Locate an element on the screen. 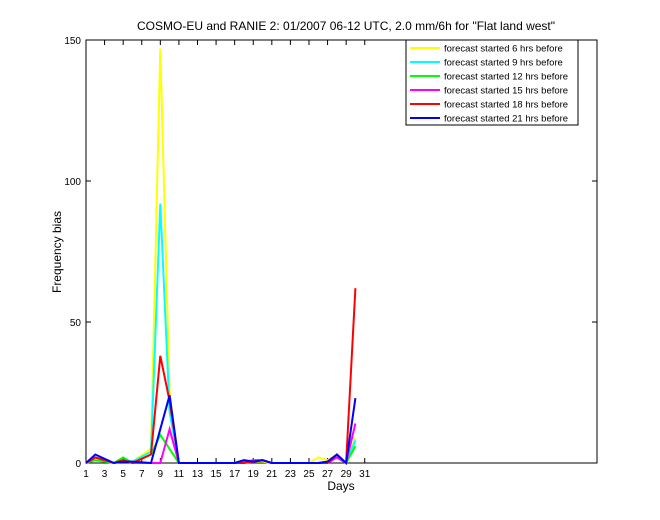 Image resolution: width=660 pixels, height=520 pixels. y-axis-title: Frequency bias is located at coordinates (57, 252).